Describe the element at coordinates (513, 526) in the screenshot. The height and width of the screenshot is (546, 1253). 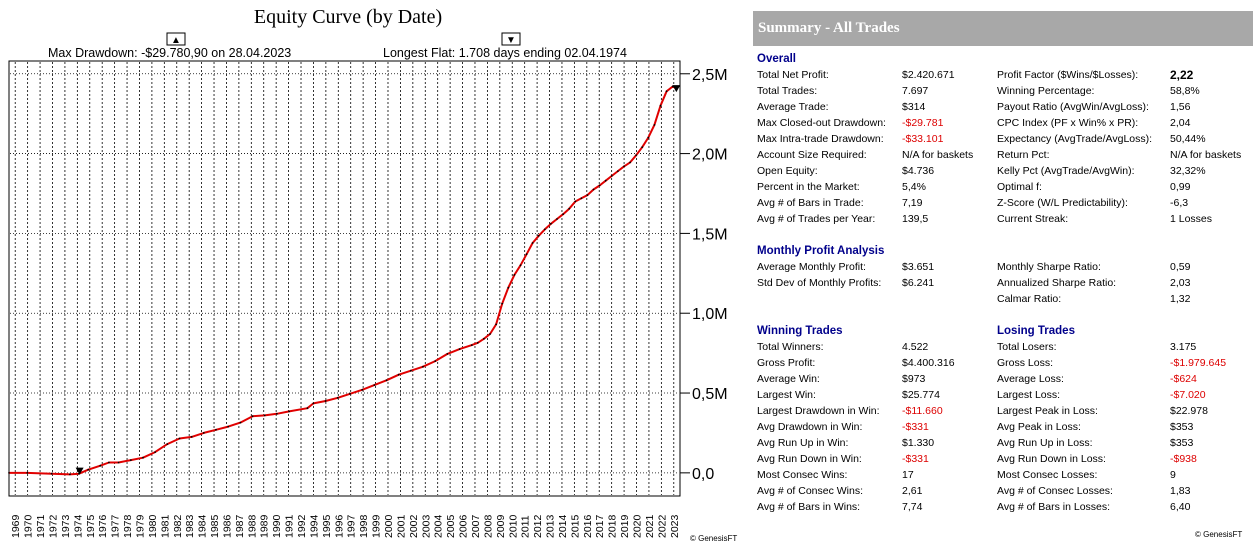
I see `x-tick-label: 2010` at that location.